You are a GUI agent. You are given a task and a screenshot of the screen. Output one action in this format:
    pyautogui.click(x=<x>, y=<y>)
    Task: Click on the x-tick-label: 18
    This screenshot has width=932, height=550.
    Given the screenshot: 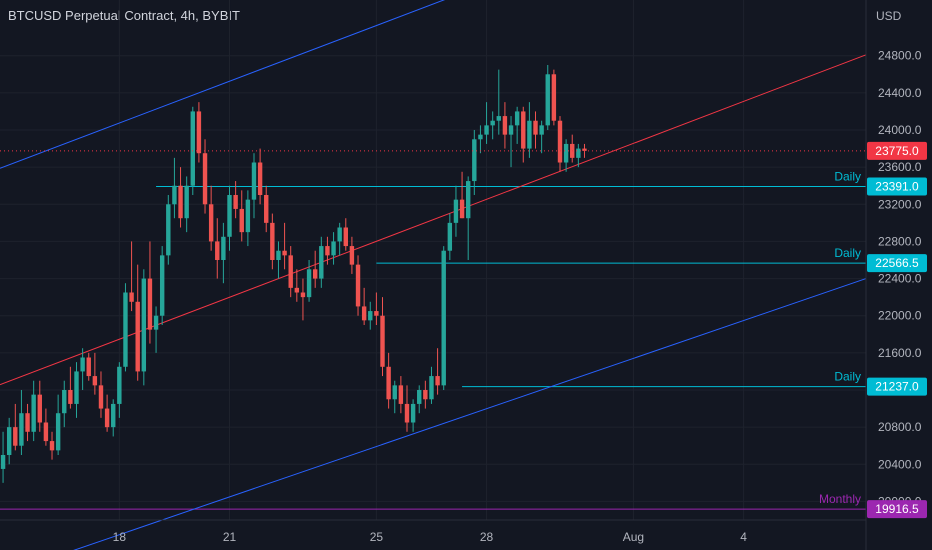 What is the action you would take?
    pyautogui.click(x=120, y=537)
    